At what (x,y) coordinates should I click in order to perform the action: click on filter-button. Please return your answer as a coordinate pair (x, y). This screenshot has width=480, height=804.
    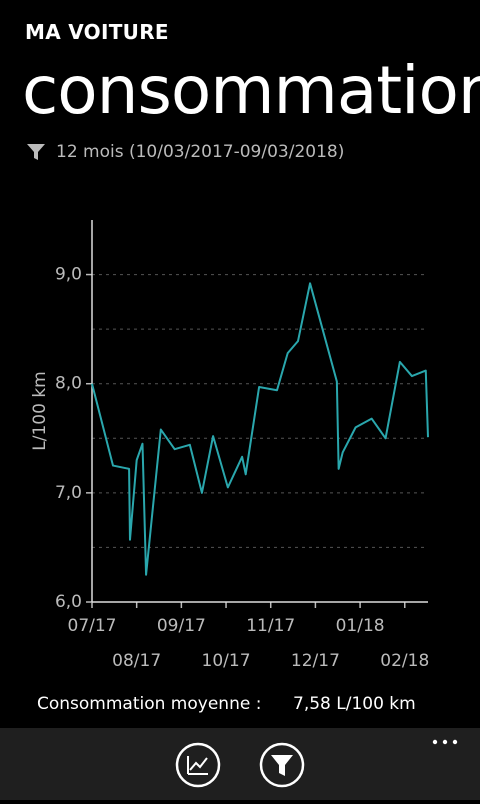
    Looking at the image, I should click on (282, 765).